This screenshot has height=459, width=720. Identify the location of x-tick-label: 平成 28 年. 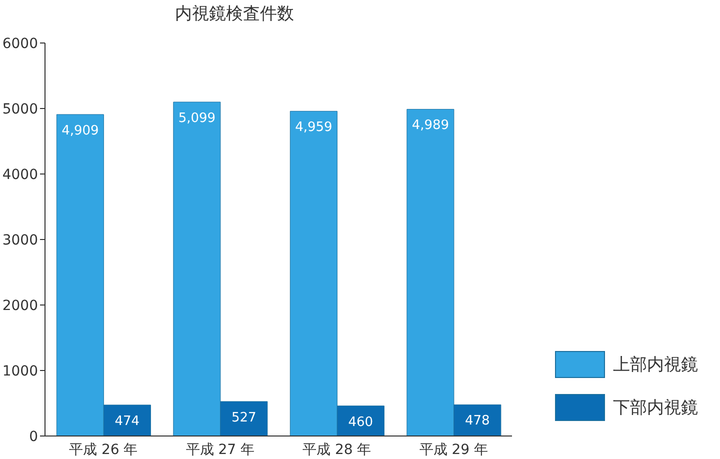
(337, 450).